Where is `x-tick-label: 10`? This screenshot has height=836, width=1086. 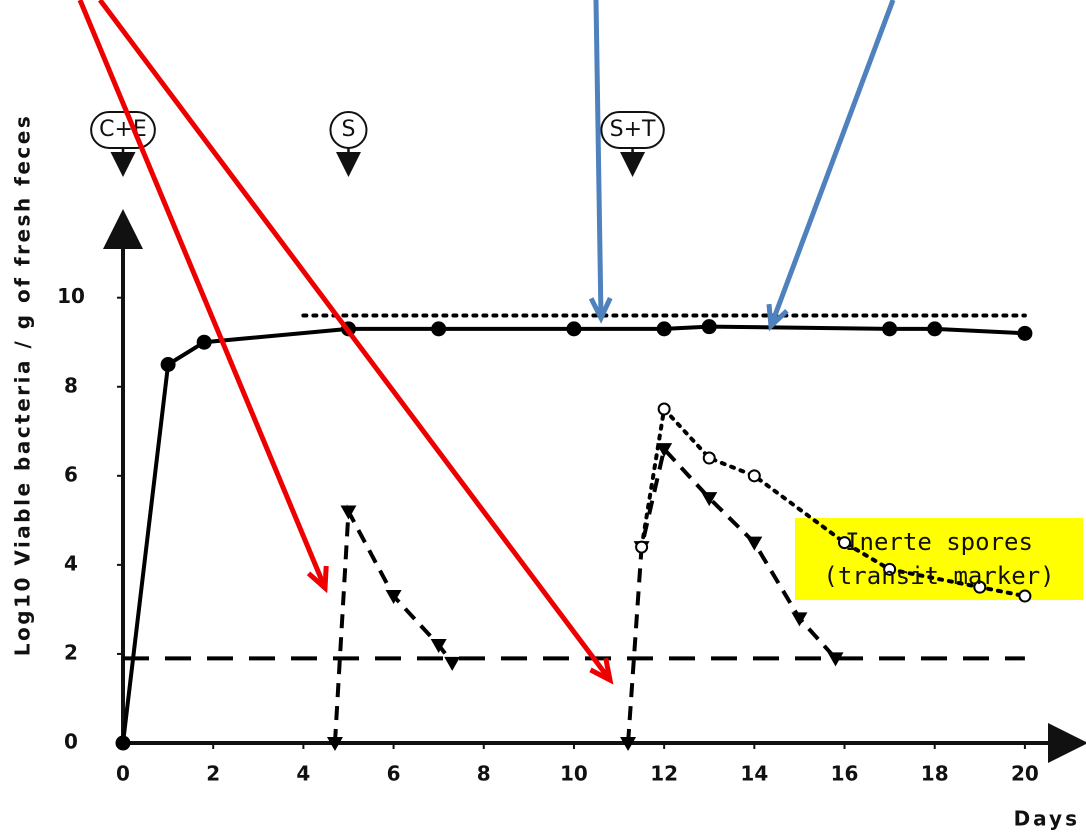
x-tick-label: 10 is located at coordinates (574, 774).